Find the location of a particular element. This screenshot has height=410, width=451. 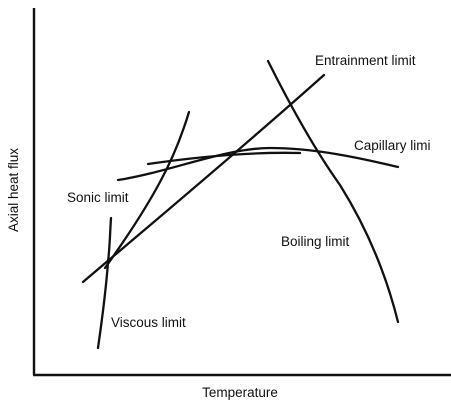

entrainment-limit-label: Entrainment limit is located at coordinates (365, 60).